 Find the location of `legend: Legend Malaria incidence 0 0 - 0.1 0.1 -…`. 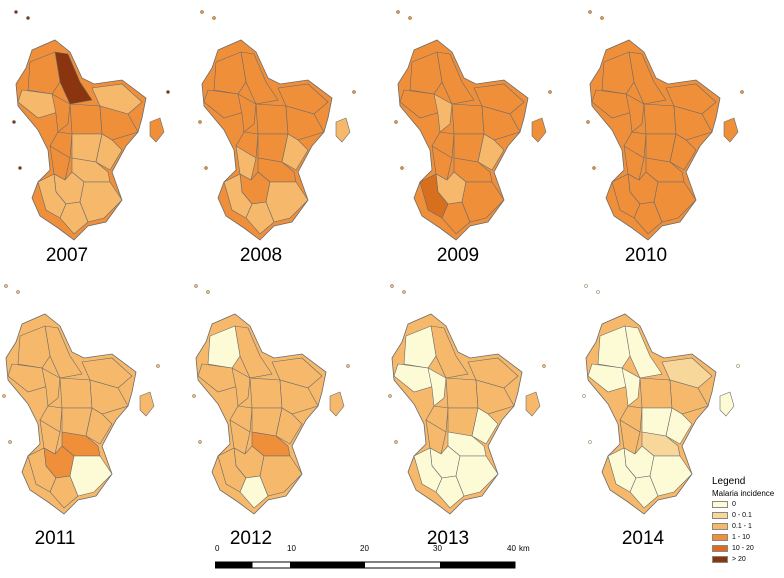

legend: Legend Malaria incidence 0 0 - 0.1 0.1 -… is located at coordinates (748, 520).